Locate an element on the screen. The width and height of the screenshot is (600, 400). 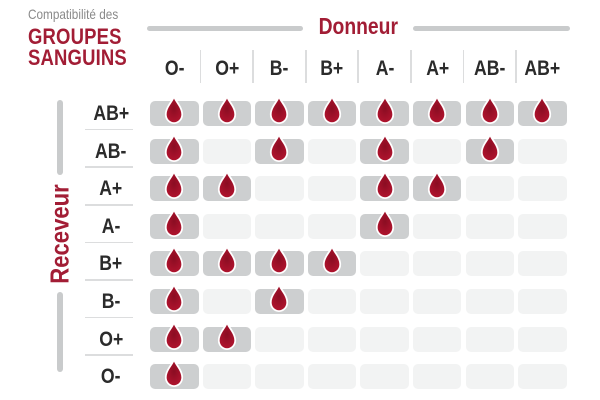
chart-title-line2: SANGUINS is located at coordinates (77, 57).